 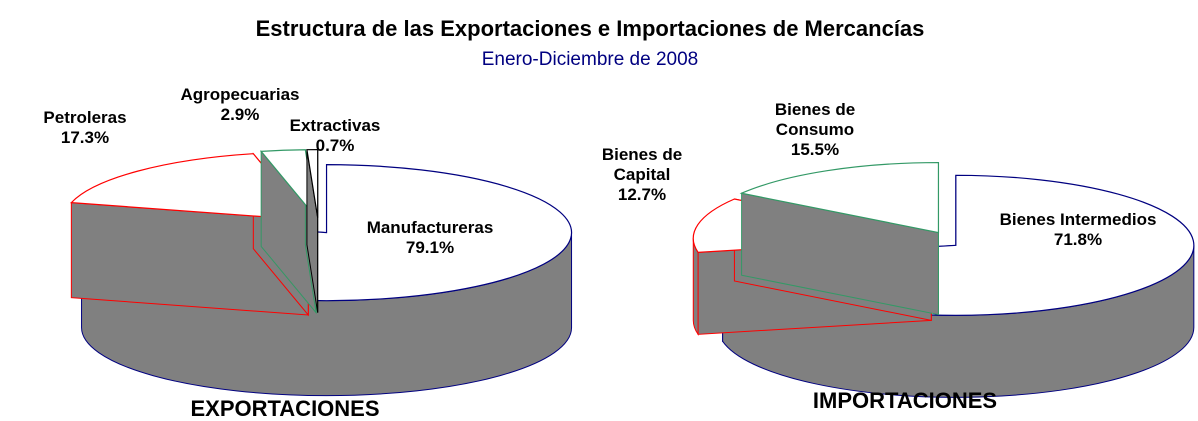 I want to click on label-name: Petroleras, so click(x=85, y=117).